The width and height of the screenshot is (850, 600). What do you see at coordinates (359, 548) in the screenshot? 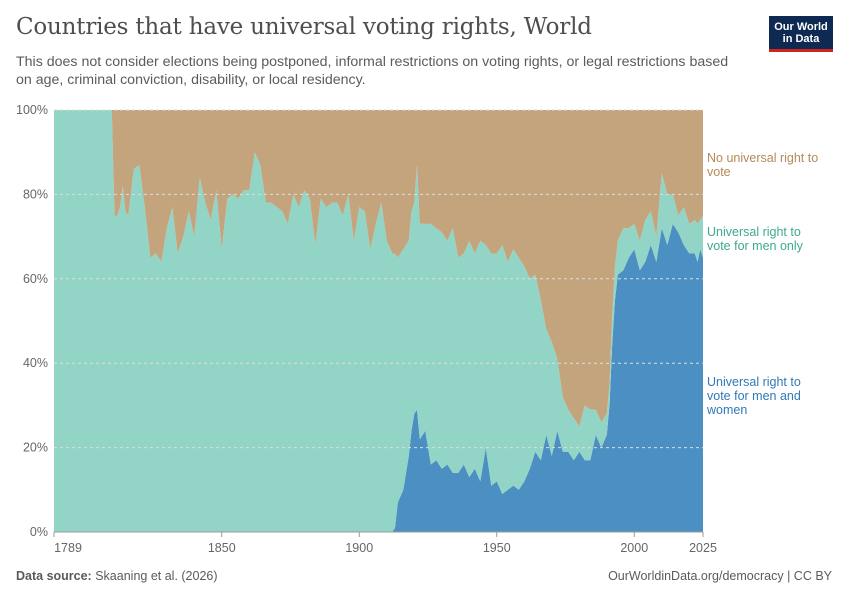
I see `x-tick-label: 1900` at bounding box center [359, 548].